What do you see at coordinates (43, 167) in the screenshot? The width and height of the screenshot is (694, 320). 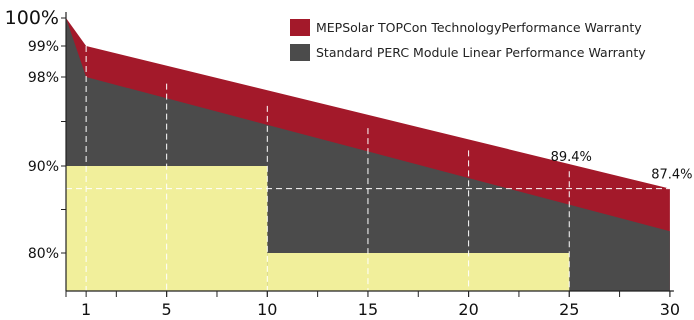 I see `y-tick-label-90: 90%` at bounding box center [43, 167].